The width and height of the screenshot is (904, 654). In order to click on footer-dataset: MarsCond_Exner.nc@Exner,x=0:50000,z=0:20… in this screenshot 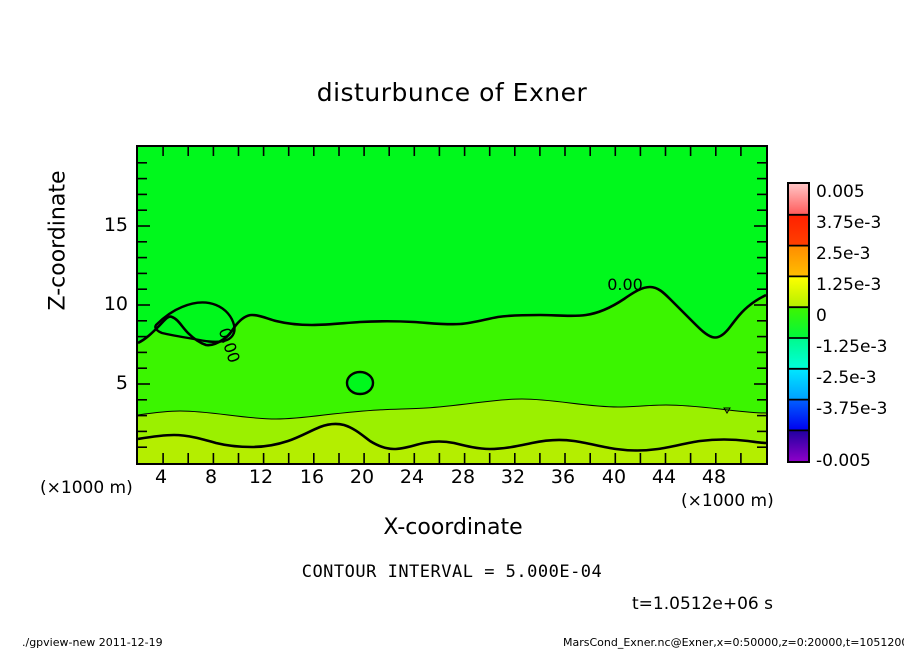, I will do `click(733, 642)`.